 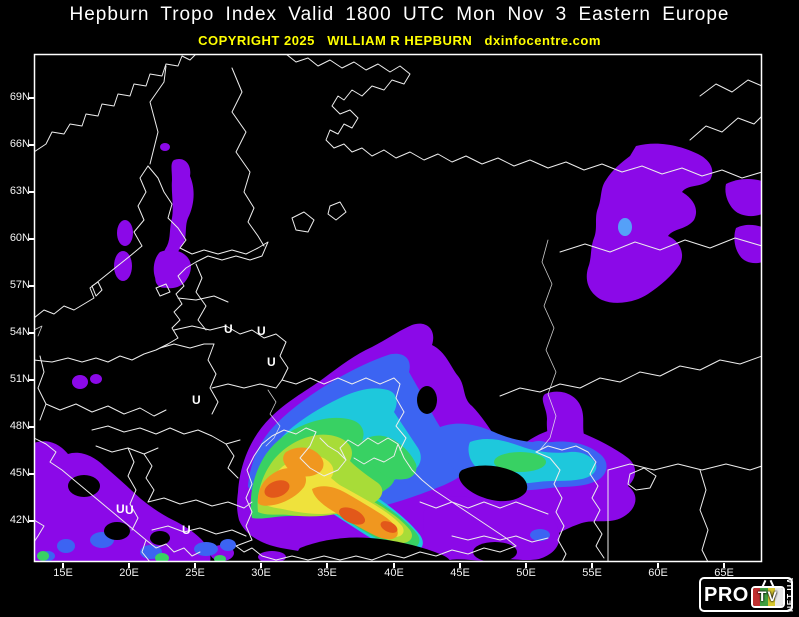 What do you see at coordinates (19, 426) in the screenshot?
I see `lat-label: 48N` at bounding box center [19, 426].